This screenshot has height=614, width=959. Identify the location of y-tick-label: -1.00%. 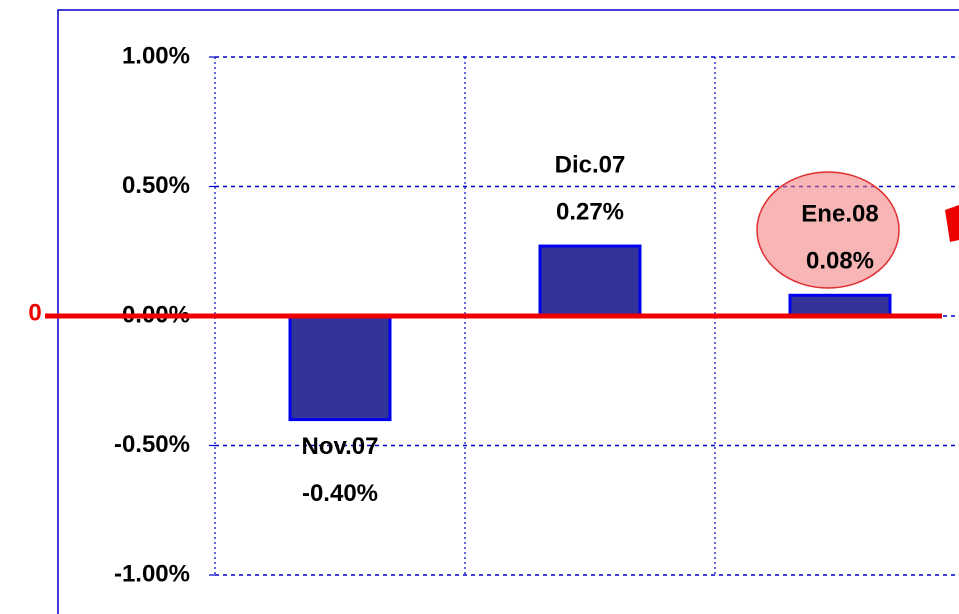
(152, 573).